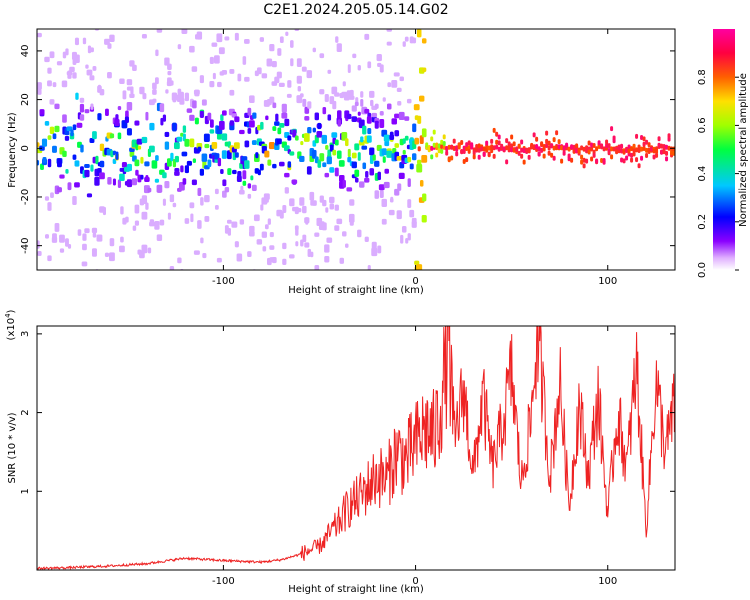  What do you see at coordinates (8, 315) in the screenshot?
I see `snr-multiplier-exp: 4` at bounding box center [8, 315].